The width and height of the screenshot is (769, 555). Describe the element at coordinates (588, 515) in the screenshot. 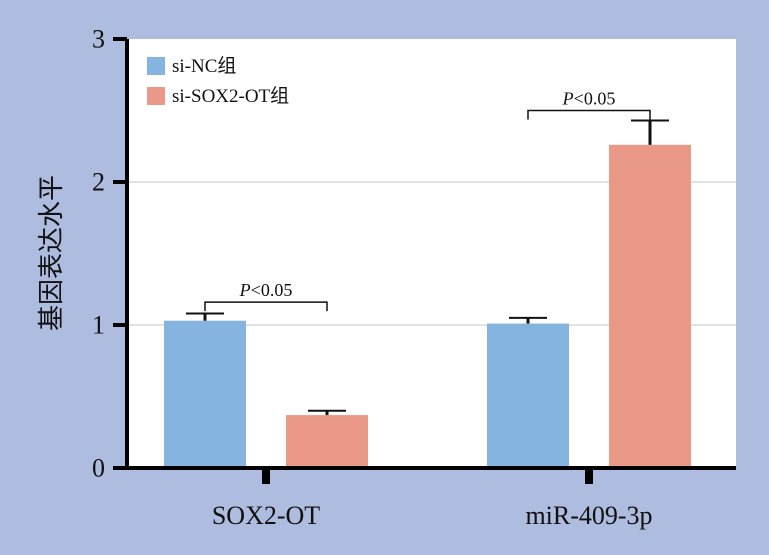

I see `x-tick-label: miR-409-3p` at that location.